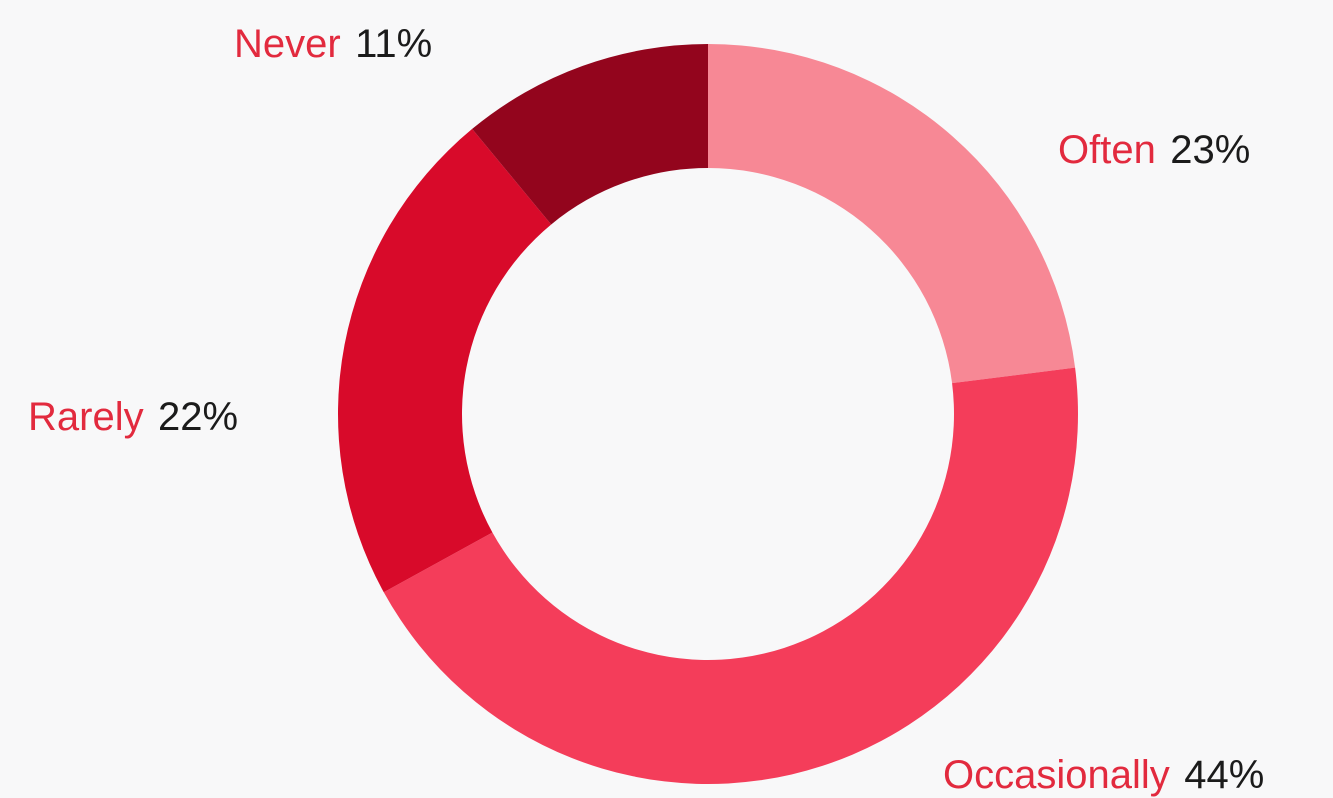 The height and width of the screenshot is (798, 1333). I want to click on slice-value-occasionally: 44%, so click(1224, 775).